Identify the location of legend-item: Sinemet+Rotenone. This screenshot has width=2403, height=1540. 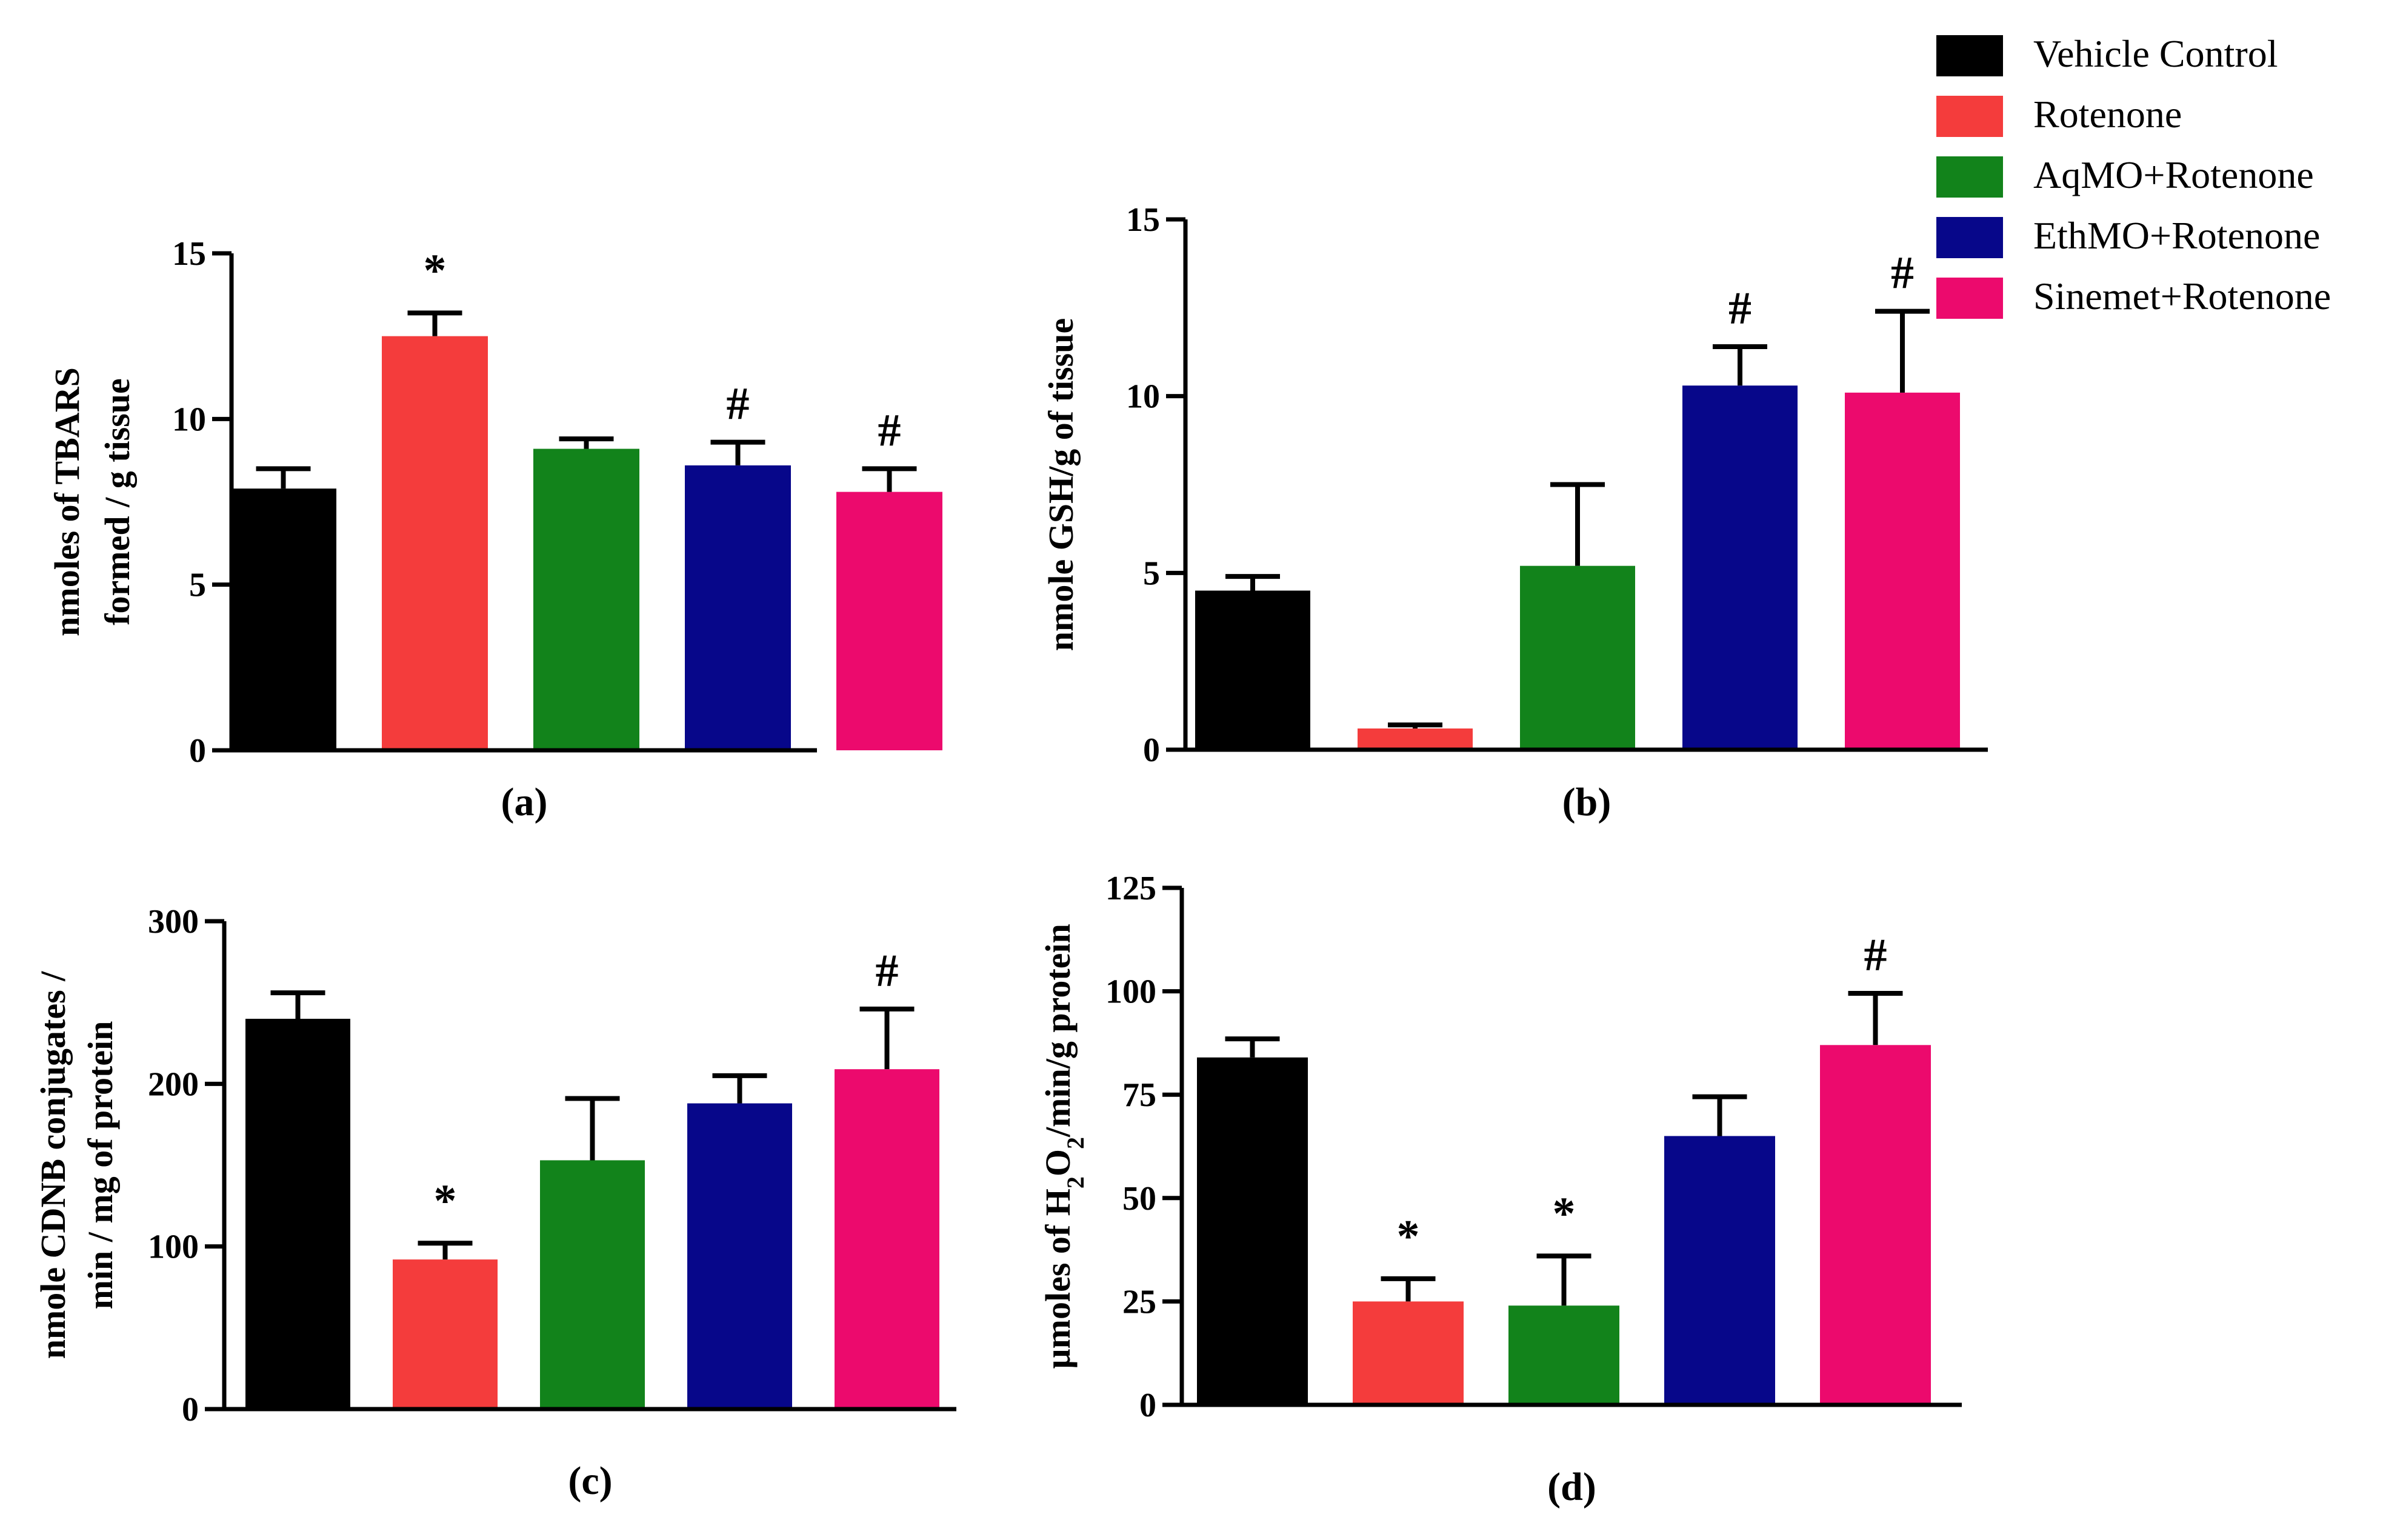
(2133, 297).